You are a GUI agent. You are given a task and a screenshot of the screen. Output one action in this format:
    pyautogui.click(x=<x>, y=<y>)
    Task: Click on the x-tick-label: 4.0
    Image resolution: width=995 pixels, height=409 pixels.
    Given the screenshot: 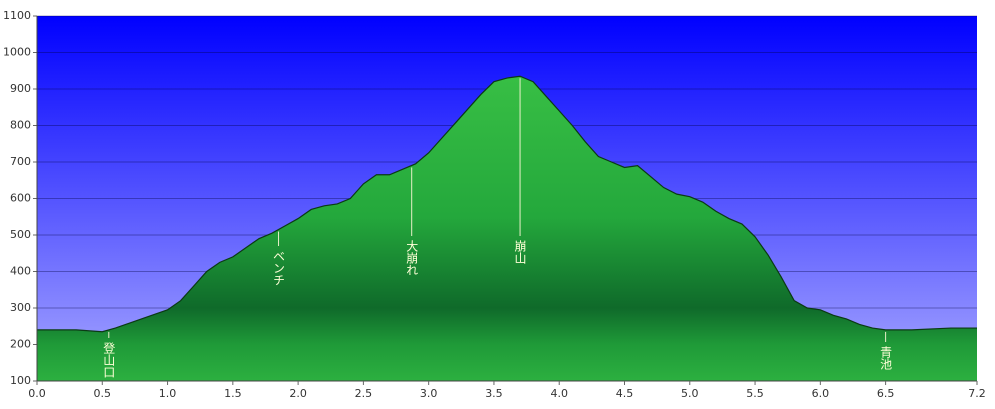 What is the action you would take?
    pyautogui.click(x=559, y=393)
    